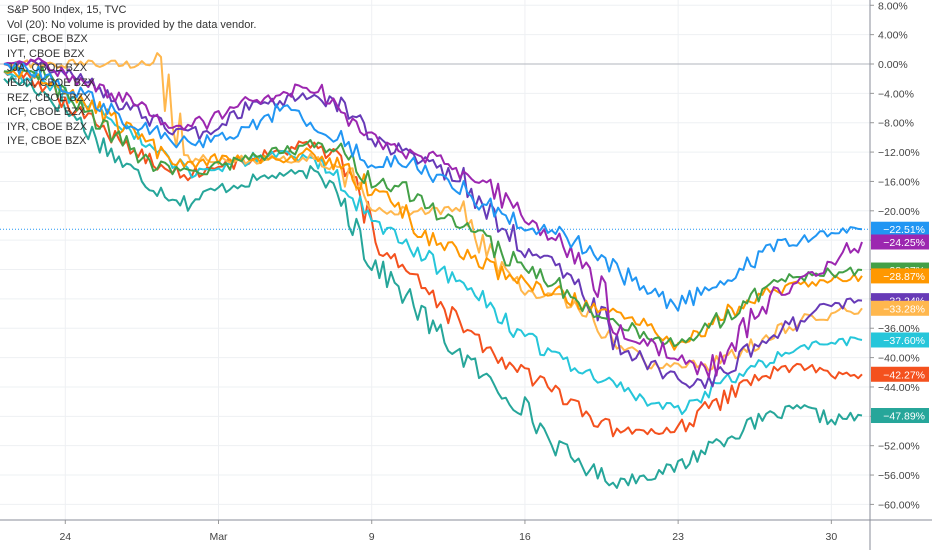 The image size is (932, 550). What do you see at coordinates (896, 124) in the screenshot?
I see `y-tick-label: −8.00%` at bounding box center [896, 124].